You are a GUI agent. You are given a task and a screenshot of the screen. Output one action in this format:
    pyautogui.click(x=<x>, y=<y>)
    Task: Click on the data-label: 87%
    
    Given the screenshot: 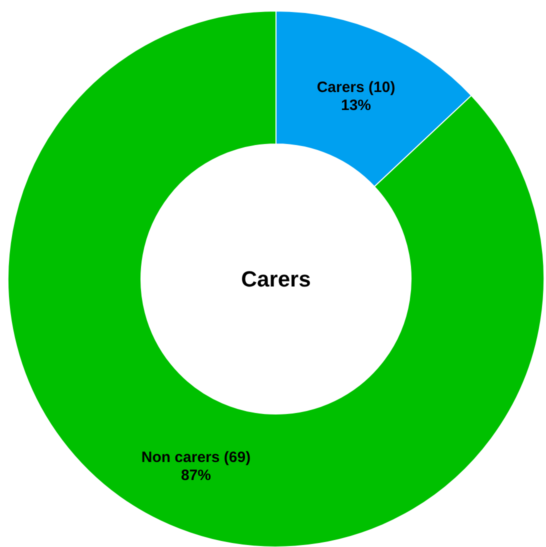 What is the action you would take?
    pyautogui.click(x=195, y=475)
    